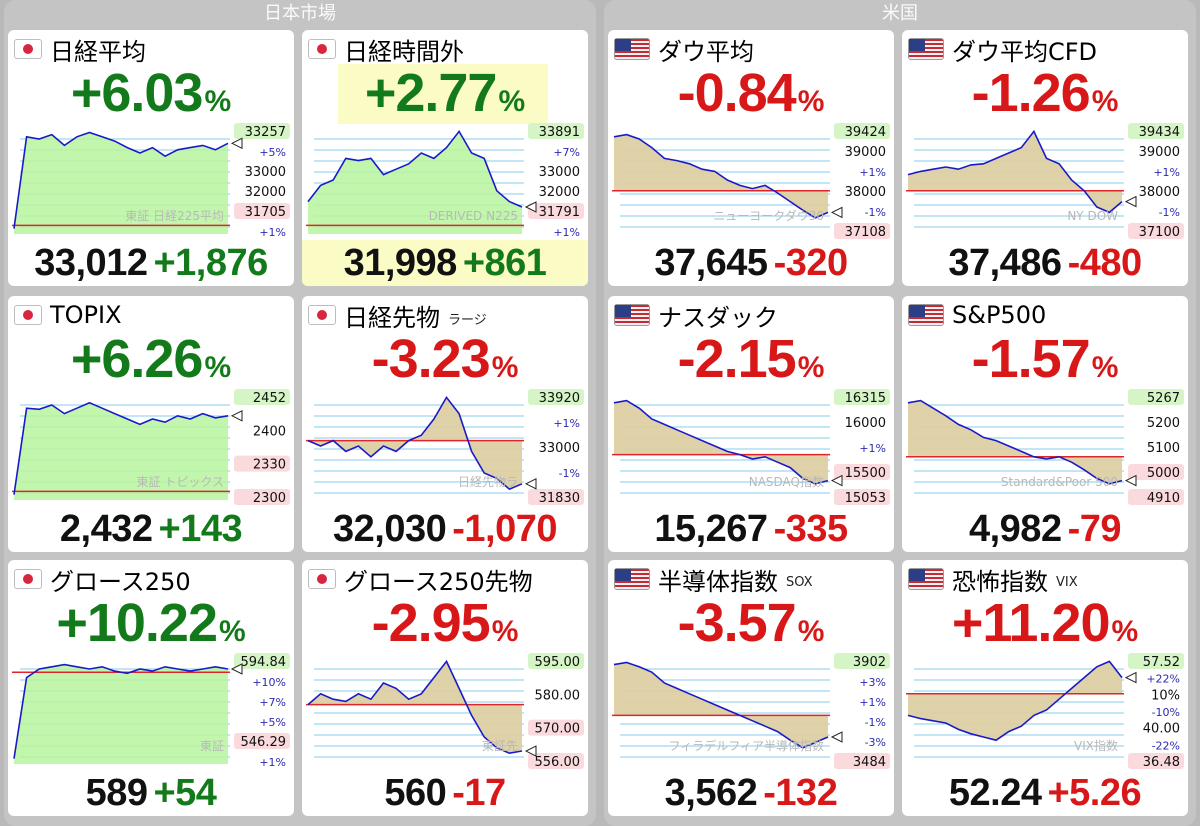  I want to click on percent-change: -2.95%, so click(445, 623).